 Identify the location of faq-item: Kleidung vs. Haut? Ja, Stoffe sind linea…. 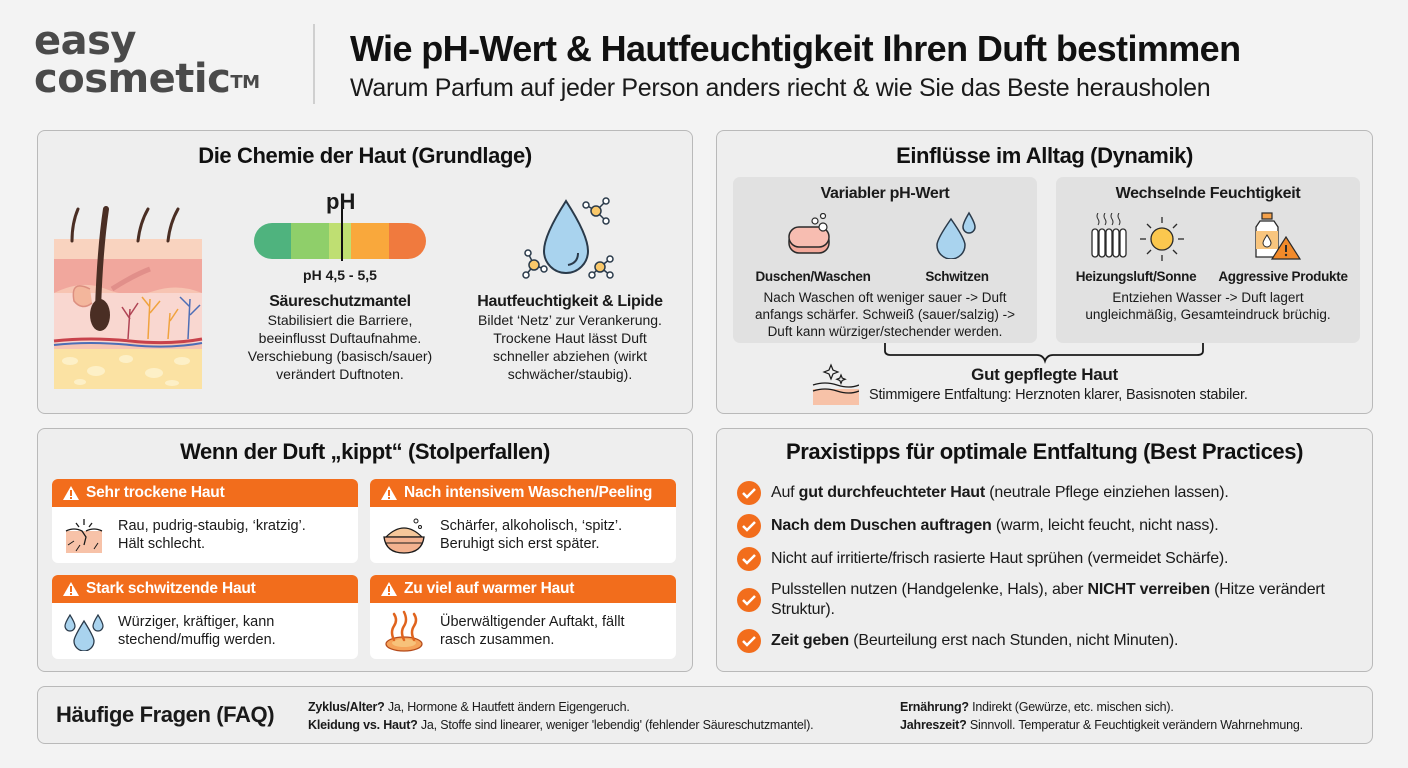
(561, 725).